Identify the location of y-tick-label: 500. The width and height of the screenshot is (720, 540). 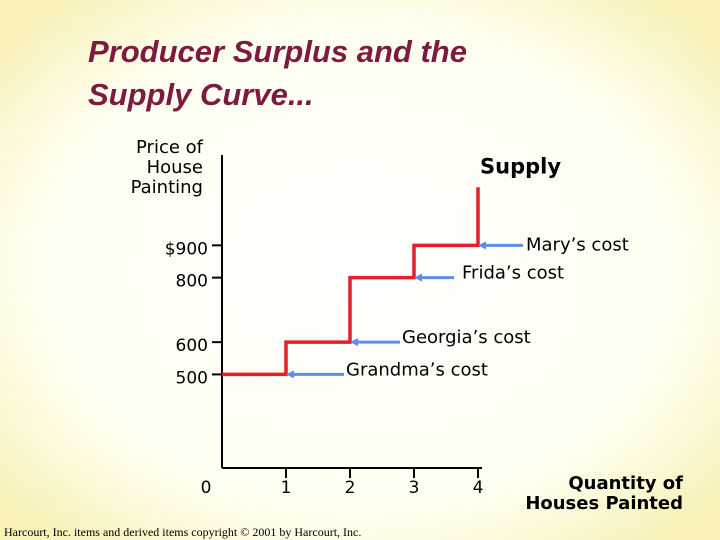
(192, 378).